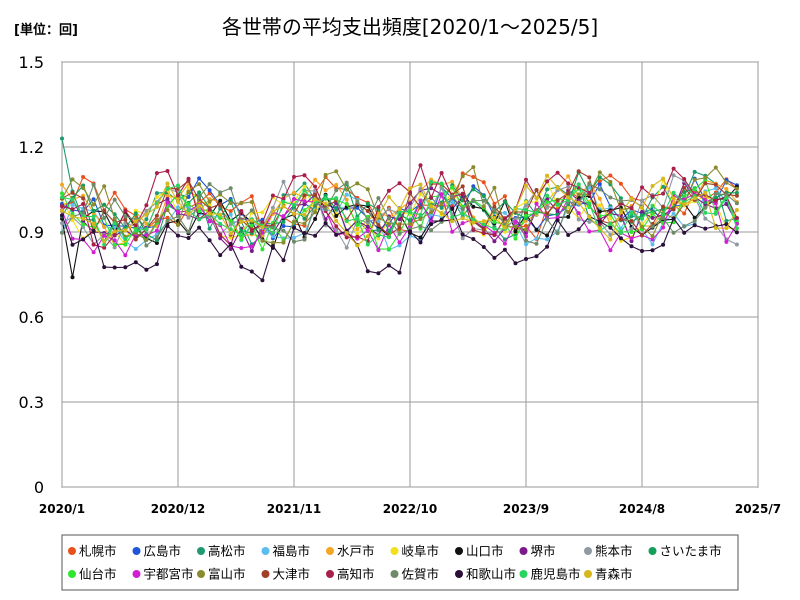 This screenshot has height=600, width=800. I want to click on x-tick-label: 2020/12, so click(178, 509).